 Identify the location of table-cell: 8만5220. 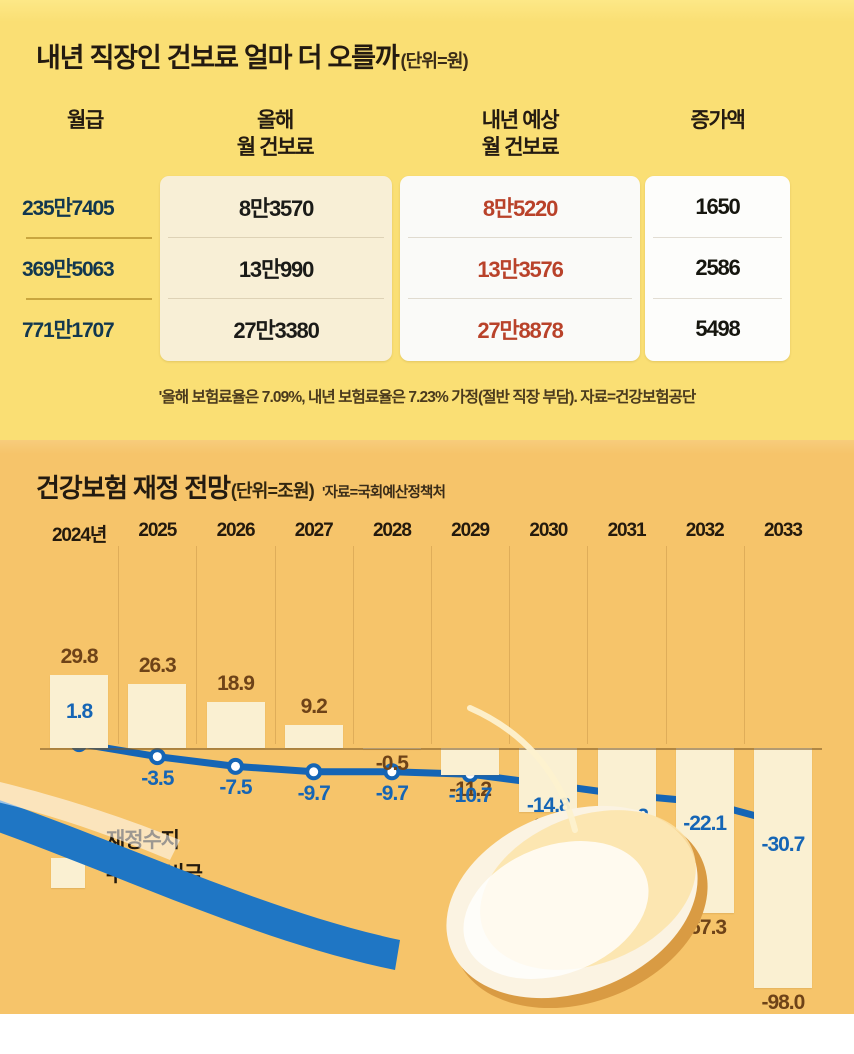
(520, 208).